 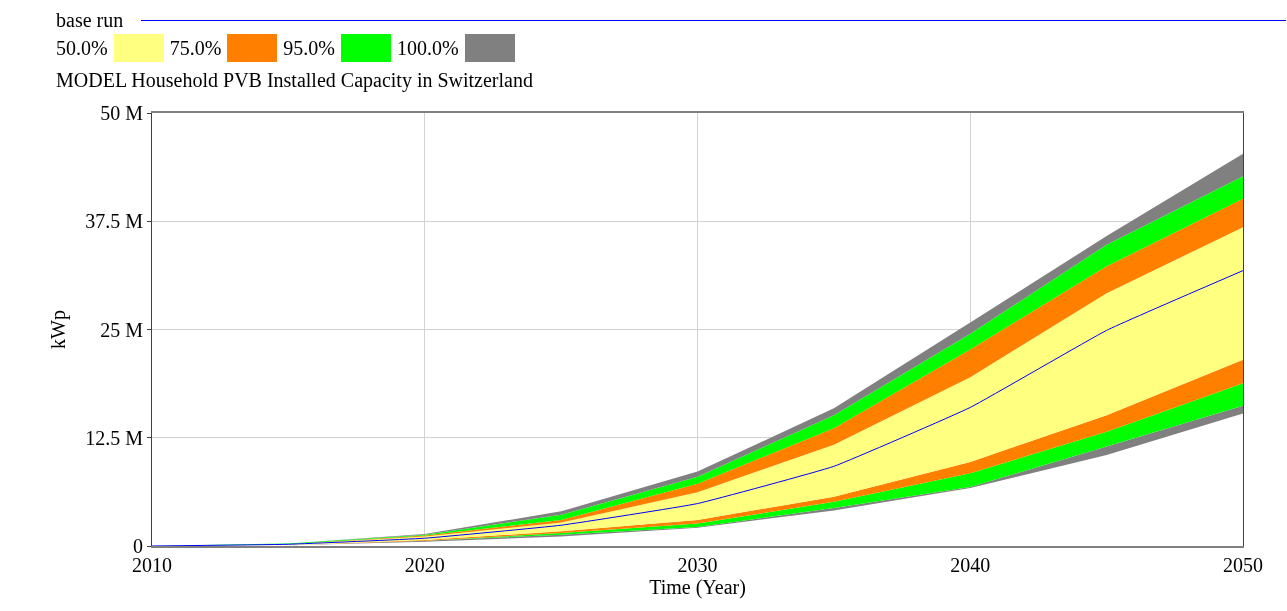 What do you see at coordinates (195, 48) in the screenshot?
I see `legend-label: 75.0%` at bounding box center [195, 48].